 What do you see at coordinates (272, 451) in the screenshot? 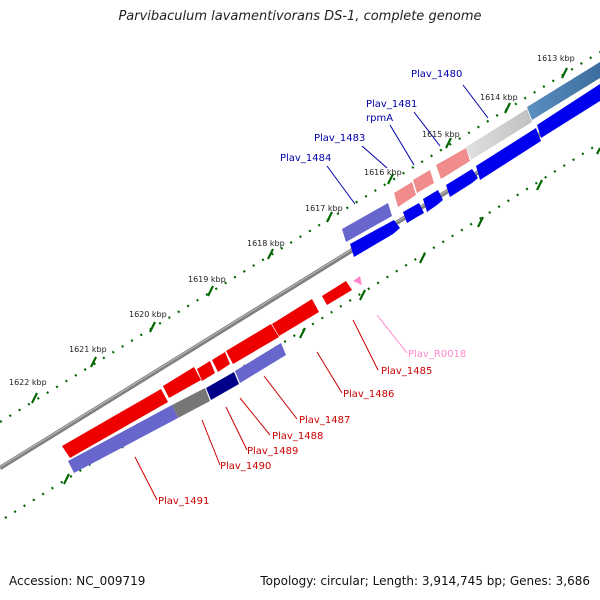
I see `gene-label: Plav_1489` at bounding box center [272, 451].